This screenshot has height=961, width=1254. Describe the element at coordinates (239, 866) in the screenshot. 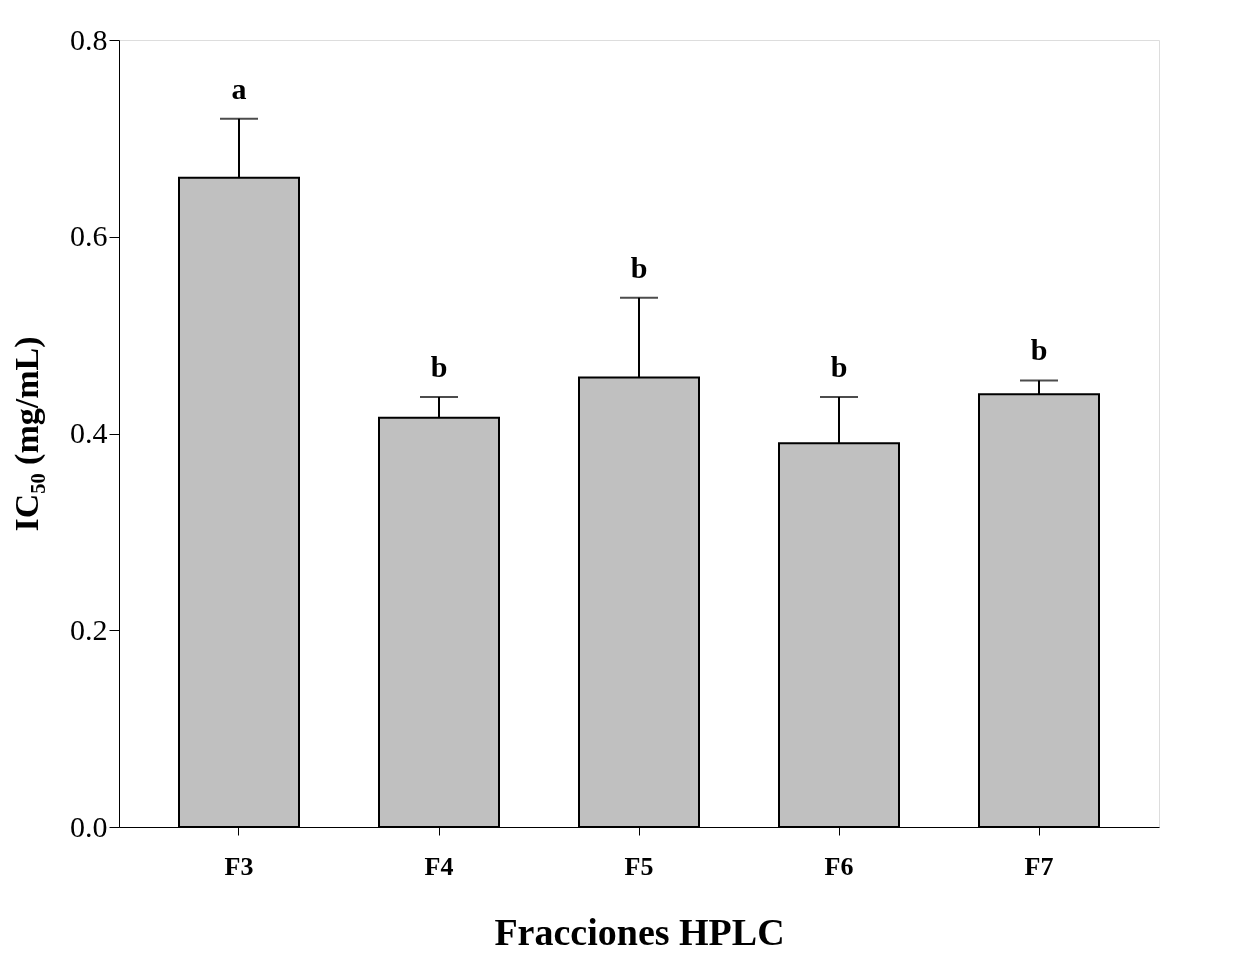

I see `x-tick-label: F3` at that location.